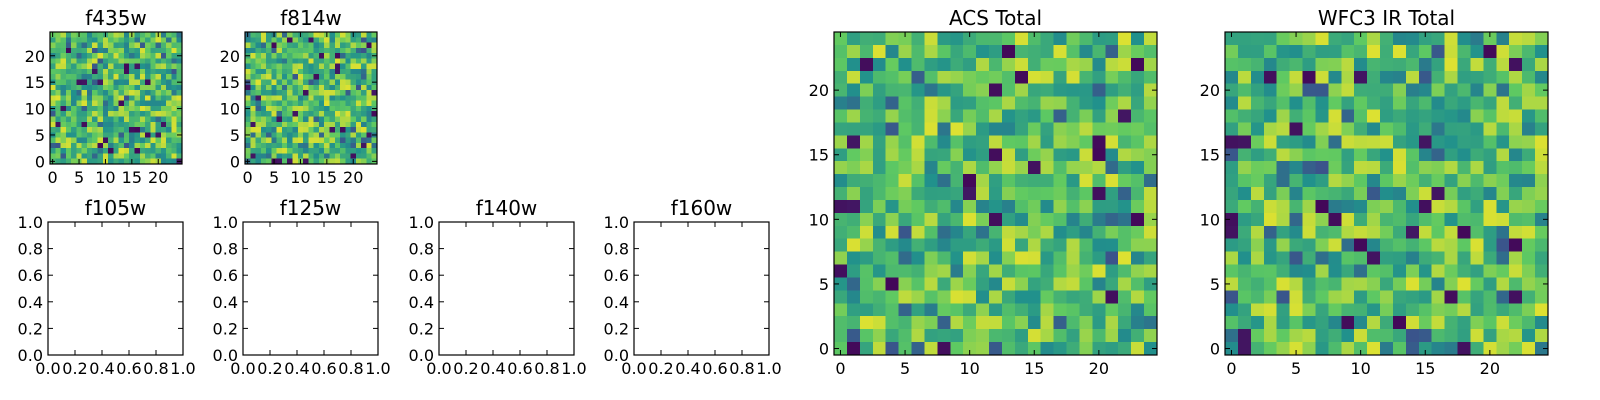  What do you see at coordinates (421, 355) in the screenshot?
I see `y-tick-label: 0.0` at bounding box center [421, 355].